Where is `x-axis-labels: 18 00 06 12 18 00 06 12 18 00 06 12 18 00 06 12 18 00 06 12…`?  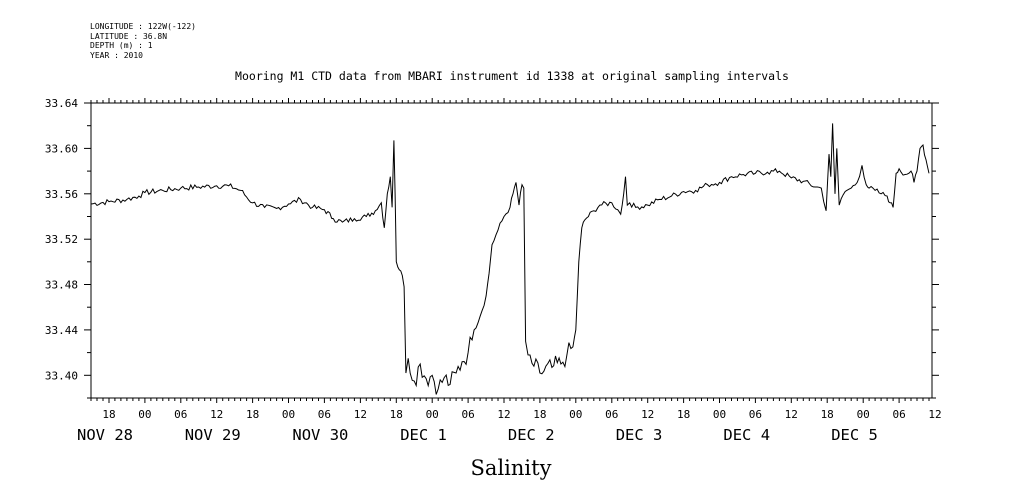 x-axis-labels: 18 00 06 12 18 00 06 12 18 00 06 12 18 00 06 12 18 00 06 12… is located at coordinates (509, 426).